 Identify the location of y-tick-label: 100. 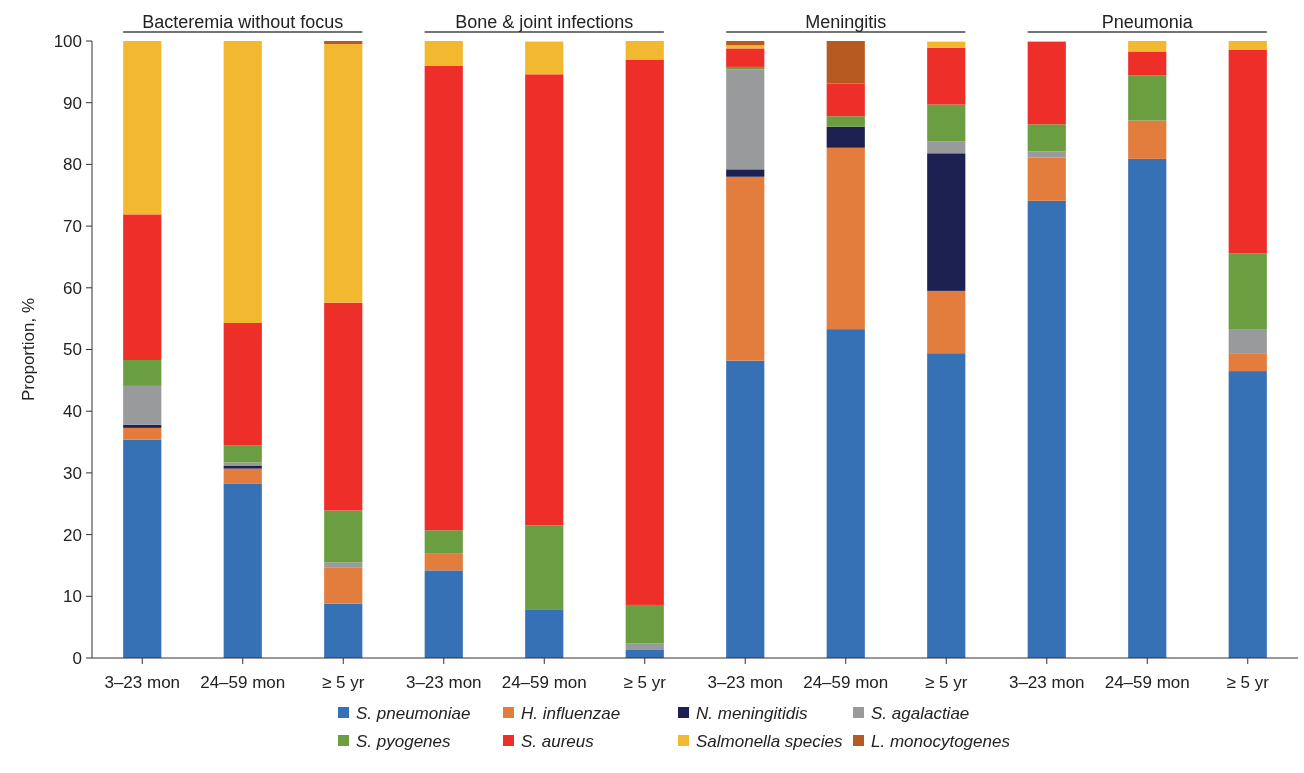
(67, 41).